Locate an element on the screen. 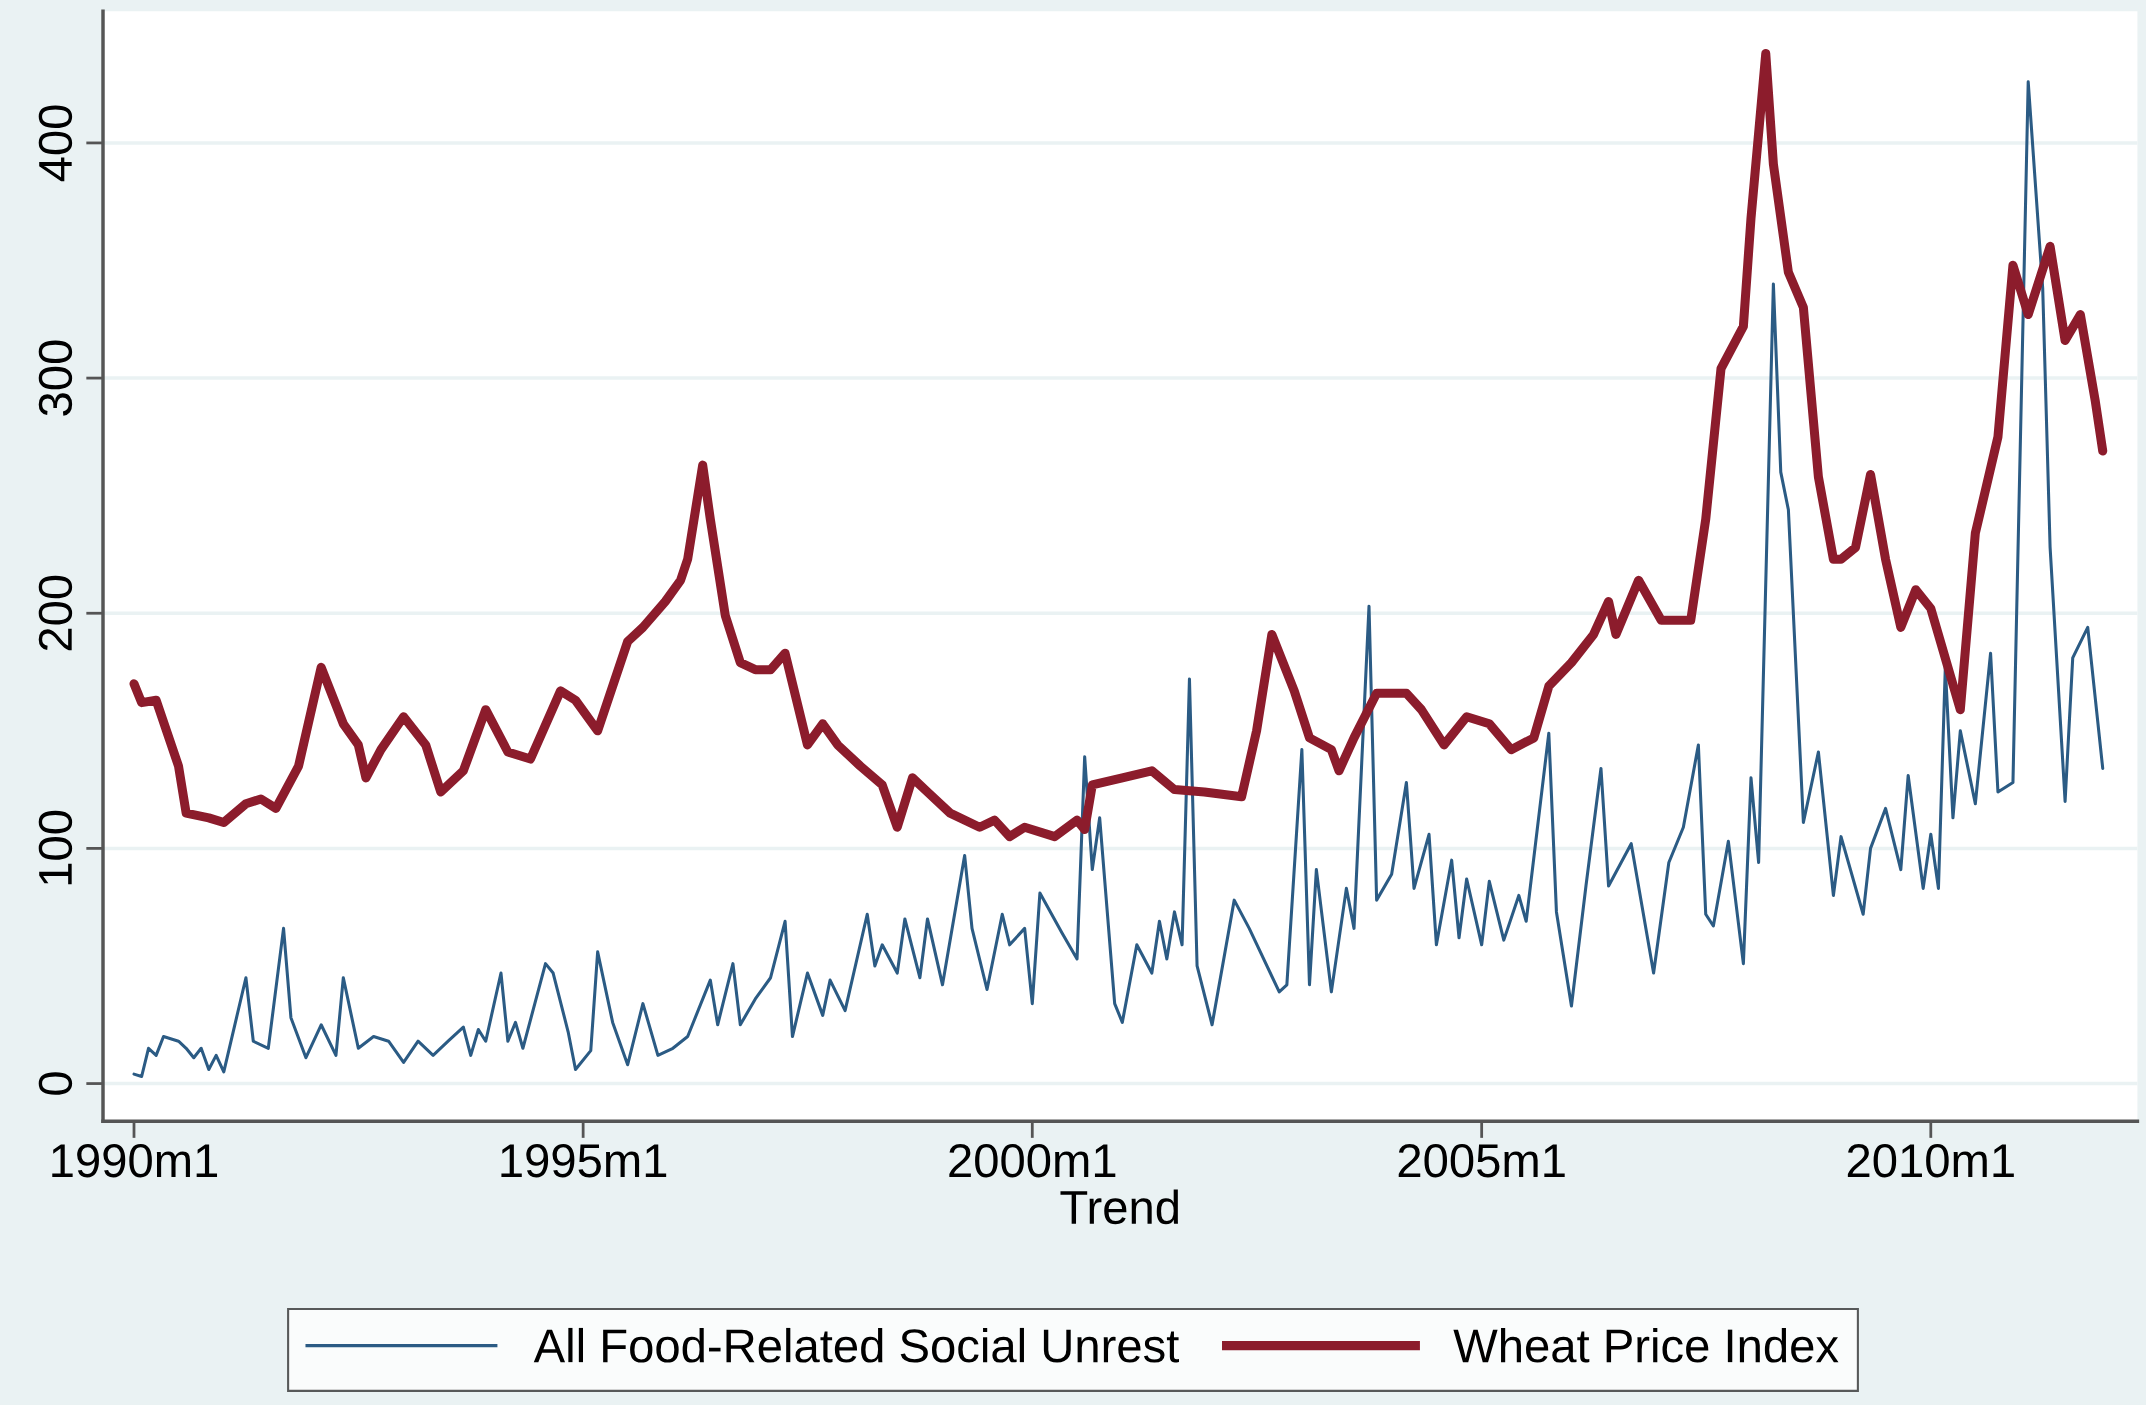 The width and height of the screenshot is (2146, 1405). x-axis-title: Trend is located at coordinates (1119, 1207).